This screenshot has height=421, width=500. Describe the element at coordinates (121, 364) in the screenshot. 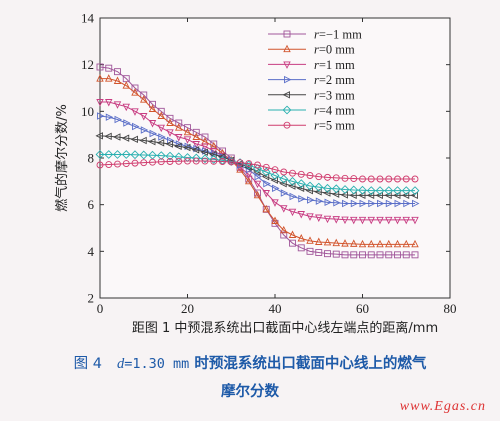

I see `caption-d-variable: d` at that location.